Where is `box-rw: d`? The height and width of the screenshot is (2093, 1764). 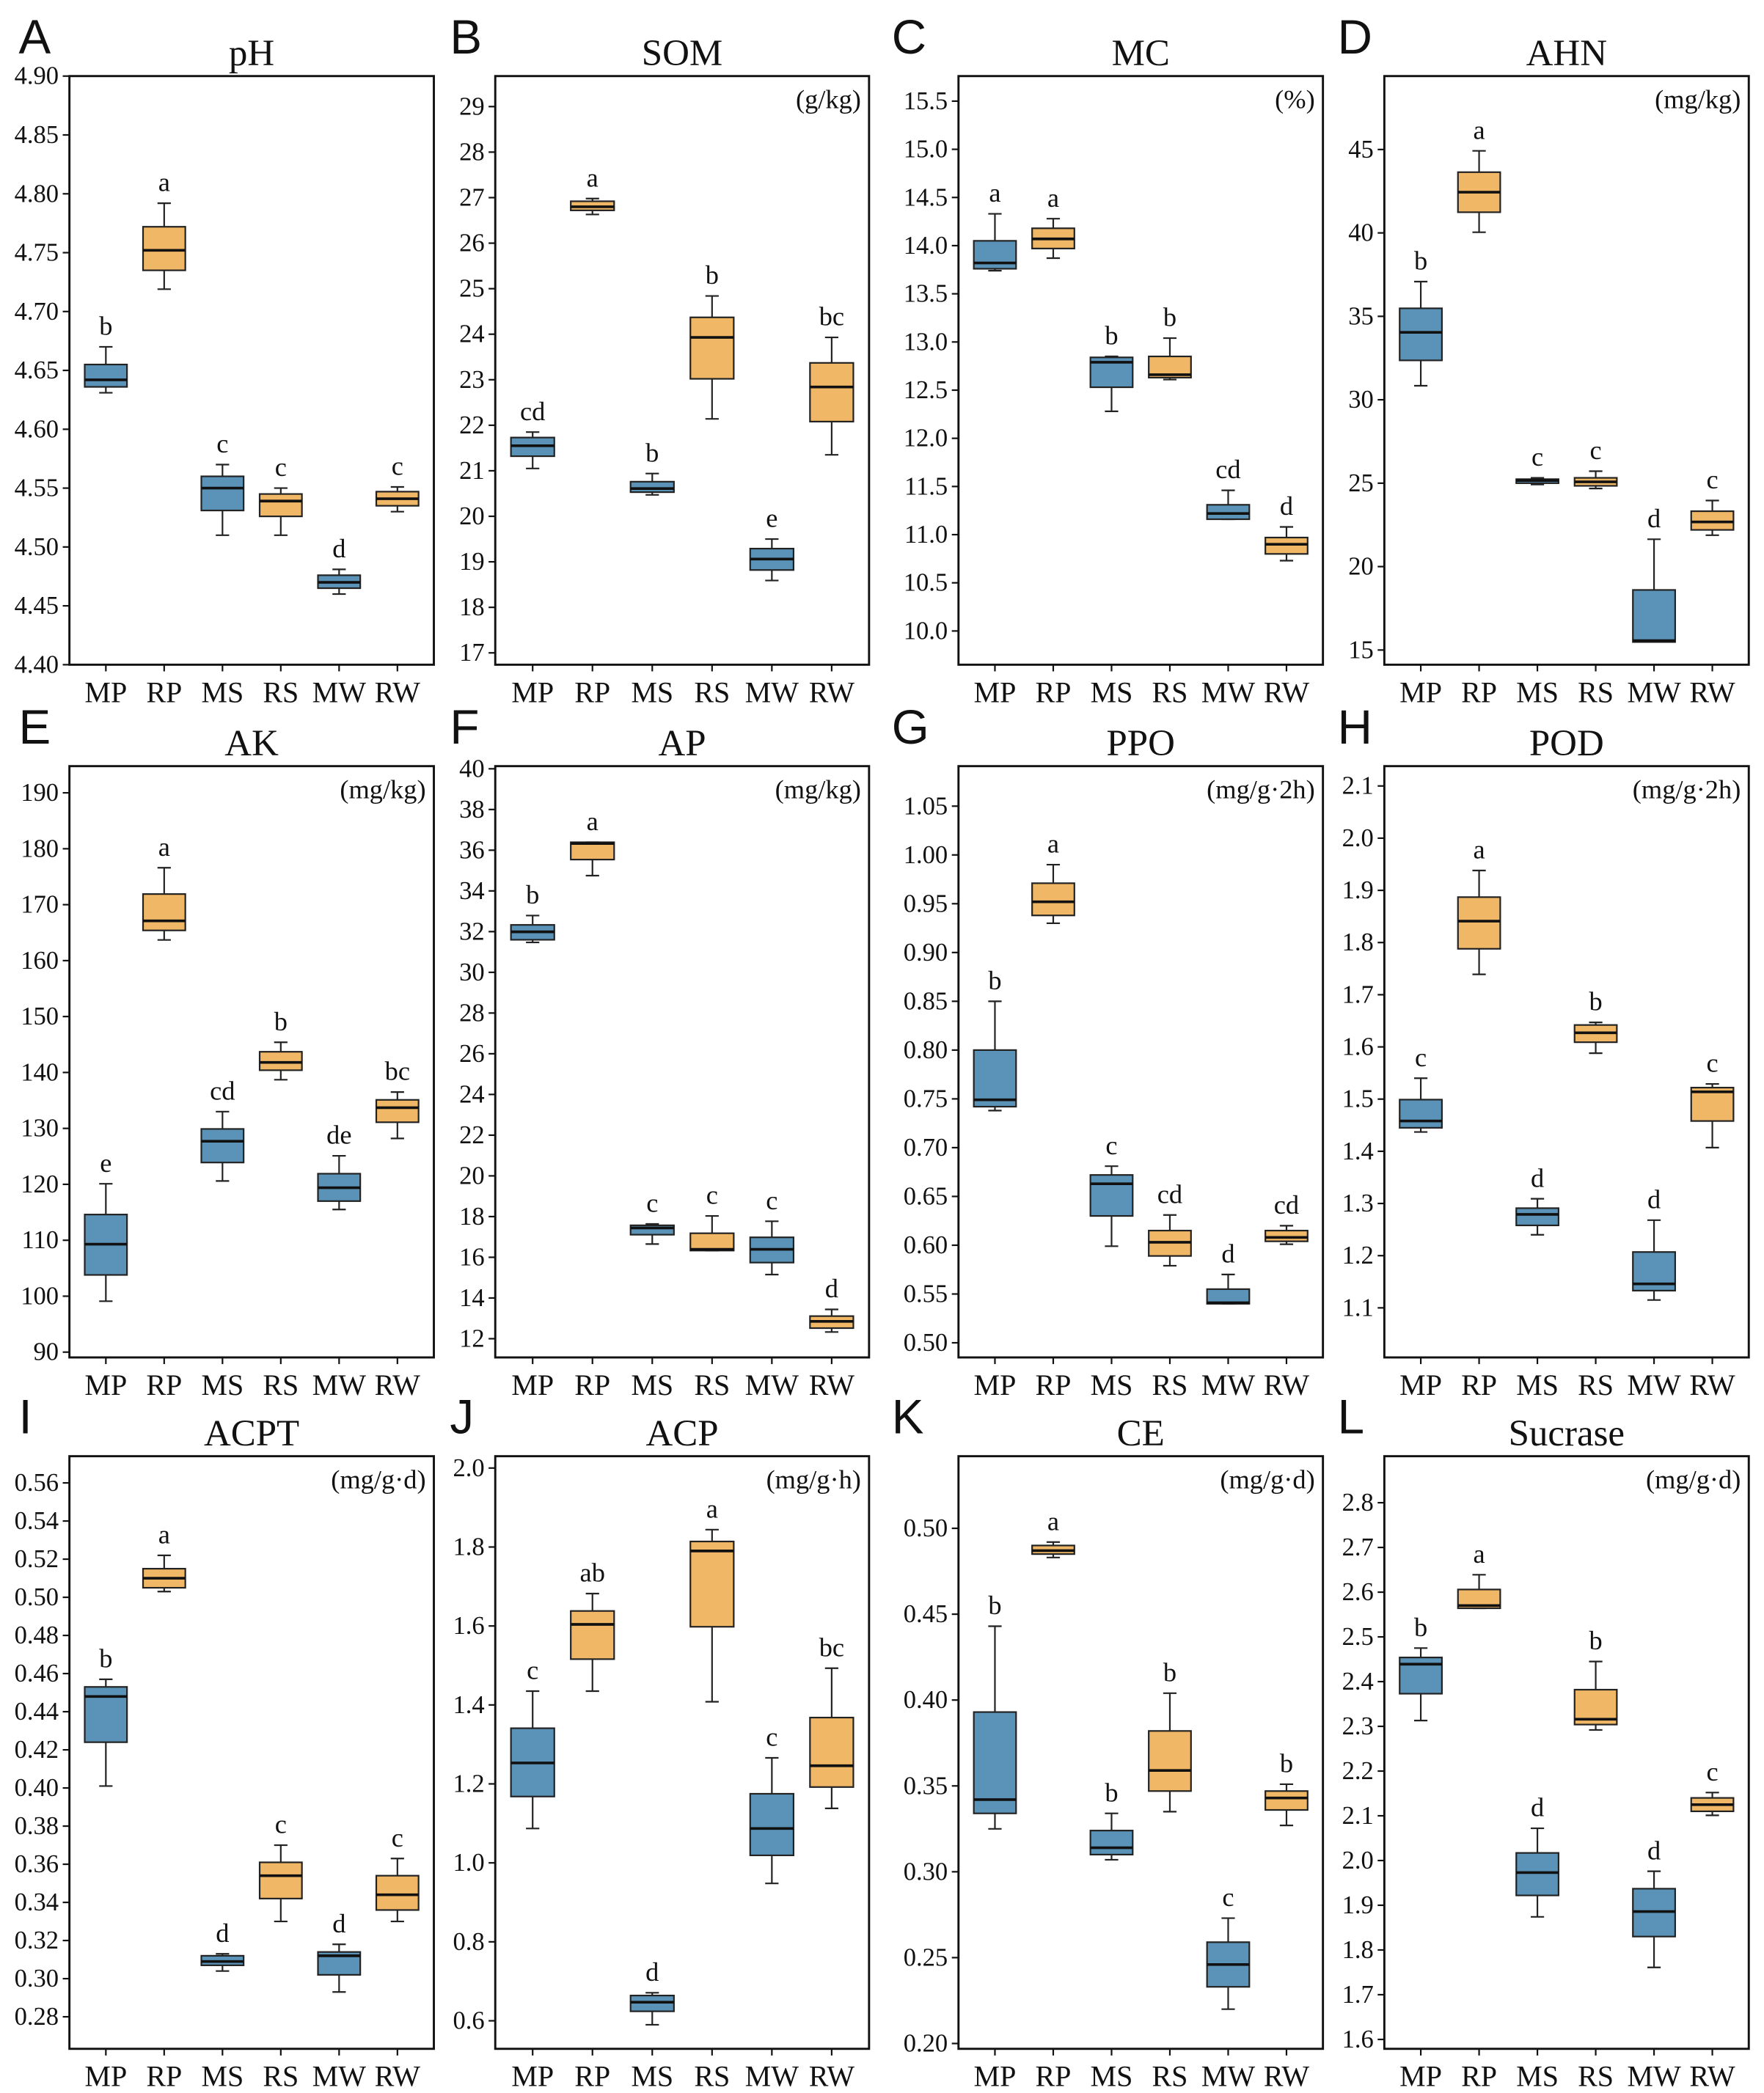
box-rw: d is located at coordinates (1287, 526).